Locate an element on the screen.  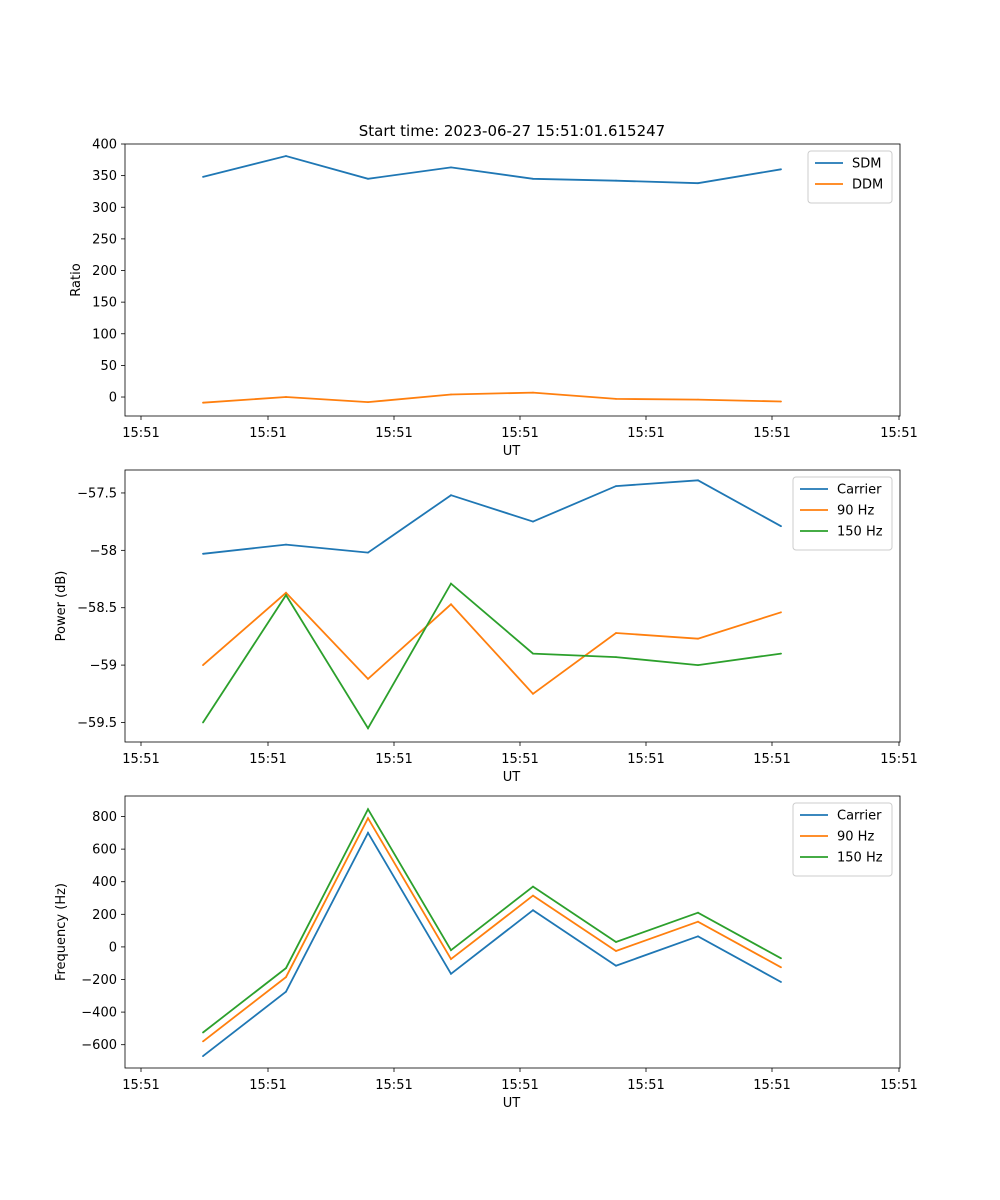
y-tick-label: 100 is located at coordinates (104, 334).